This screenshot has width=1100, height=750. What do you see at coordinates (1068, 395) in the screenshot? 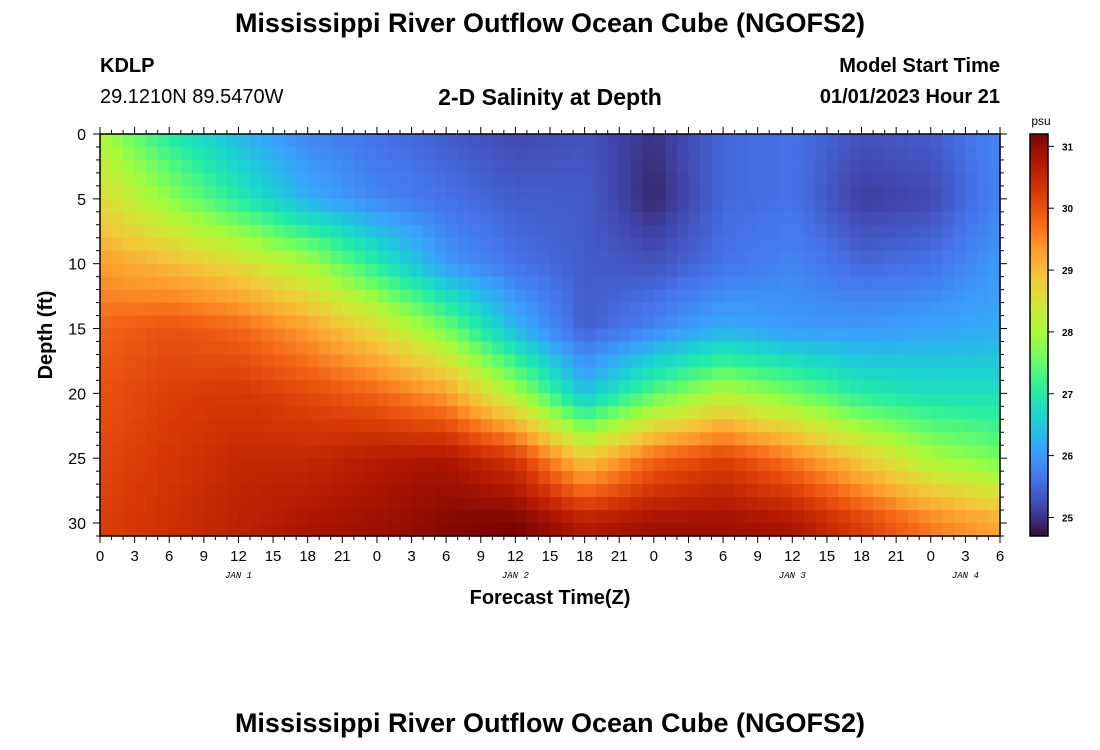
I see `colorbar-tick-label: 27` at bounding box center [1068, 395].